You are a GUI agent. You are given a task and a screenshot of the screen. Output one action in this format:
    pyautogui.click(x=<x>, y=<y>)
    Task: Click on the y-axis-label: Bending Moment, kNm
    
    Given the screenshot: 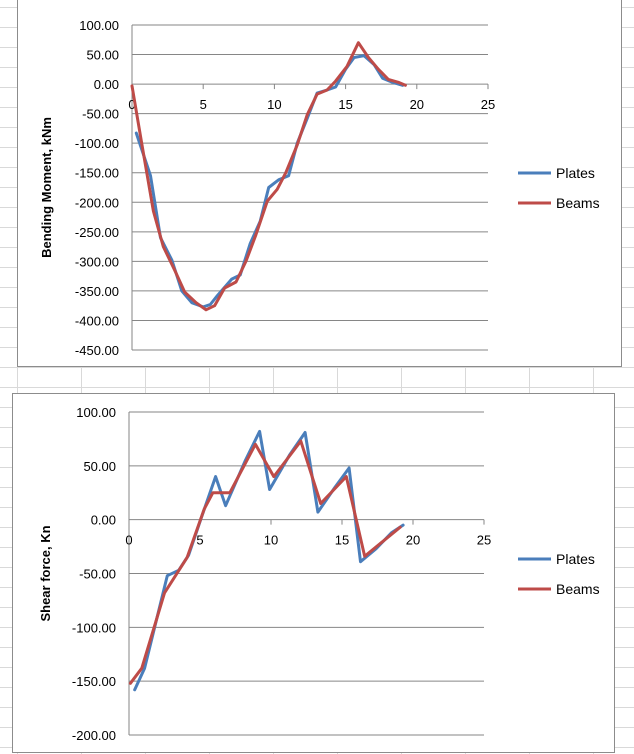 What is the action you would take?
    pyautogui.click(x=46, y=187)
    